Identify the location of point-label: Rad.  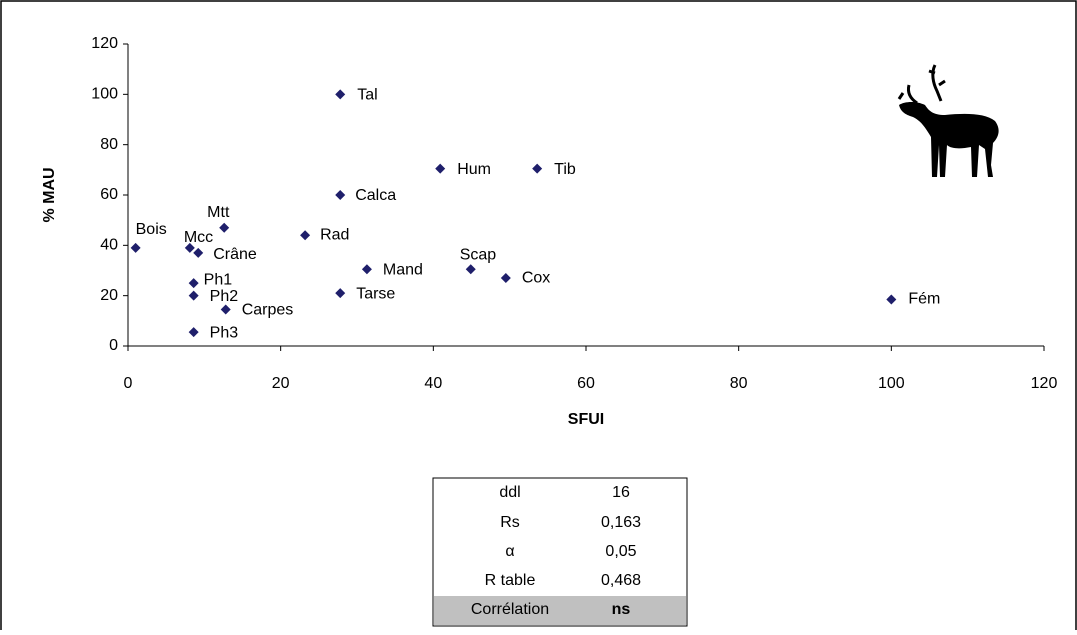
(334, 234).